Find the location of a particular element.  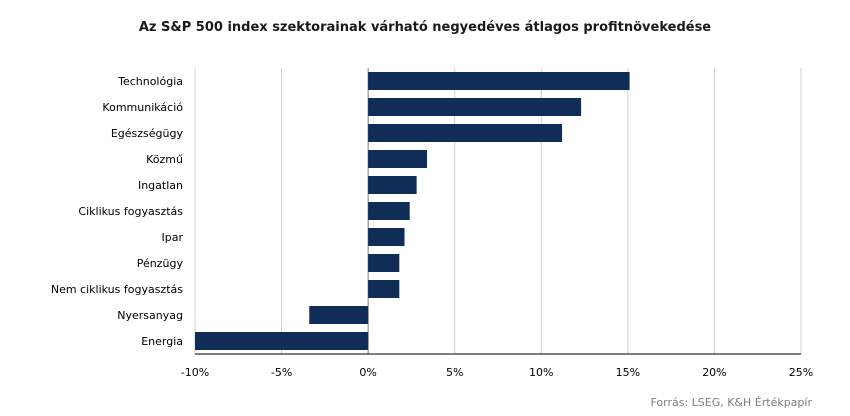

source-note: Forrás: LSEG, K&H Értékpapír is located at coordinates (731, 402).